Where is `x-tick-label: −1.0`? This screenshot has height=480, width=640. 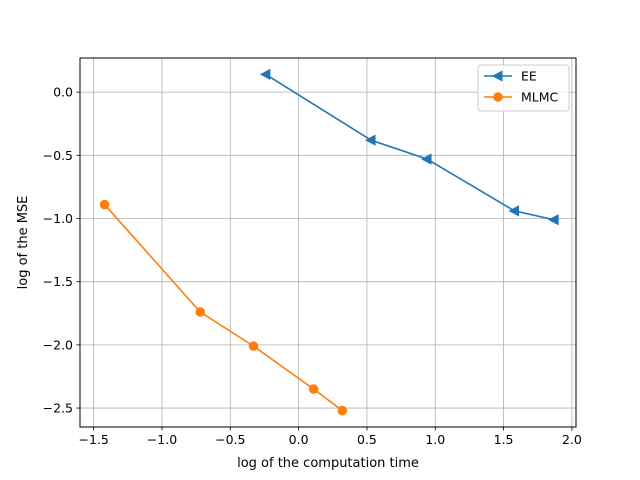 x-tick-label: −1.0 is located at coordinates (162, 439).